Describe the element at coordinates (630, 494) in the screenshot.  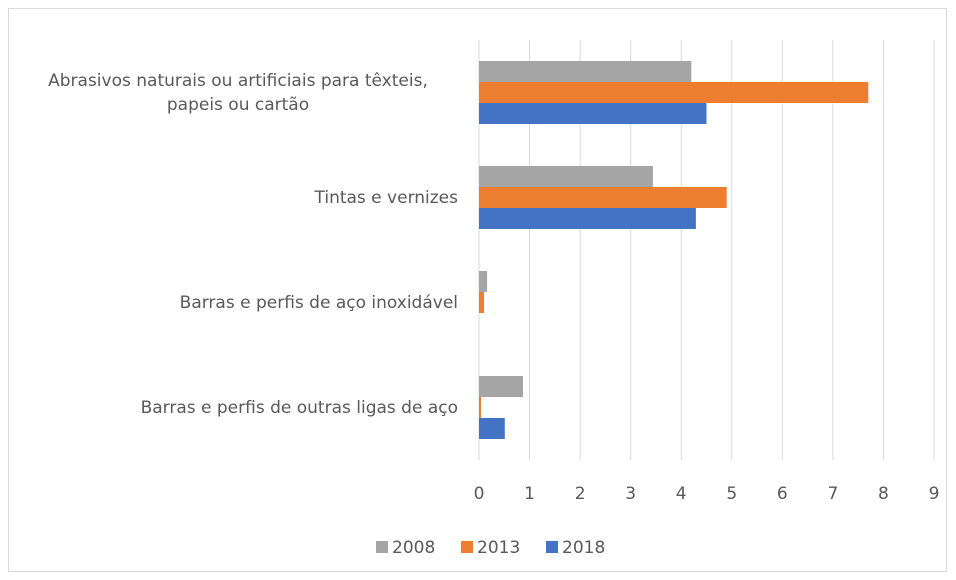
I see `x-tick-label: 3` at that location.